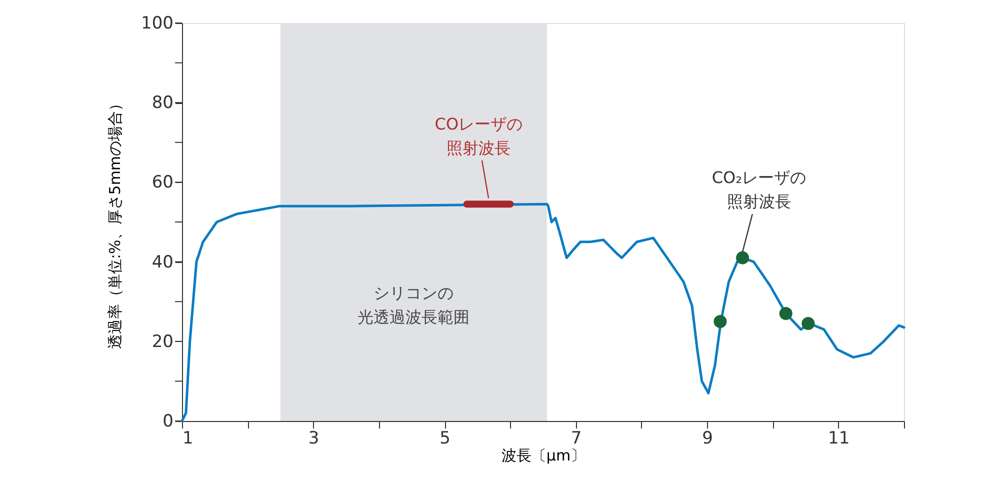 The height and width of the screenshot is (482, 981). Describe the element at coordinates (157, 24) in the screenshot. I see `y-tick-label: 100` at that location.